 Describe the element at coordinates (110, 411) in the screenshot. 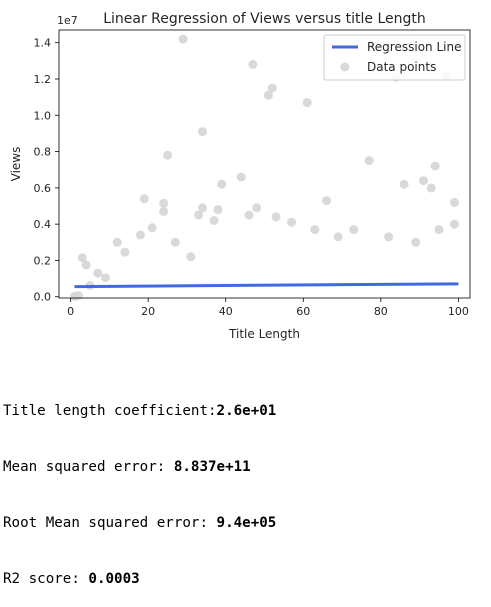

I see `output-label: Title length coefficient:` at that location.